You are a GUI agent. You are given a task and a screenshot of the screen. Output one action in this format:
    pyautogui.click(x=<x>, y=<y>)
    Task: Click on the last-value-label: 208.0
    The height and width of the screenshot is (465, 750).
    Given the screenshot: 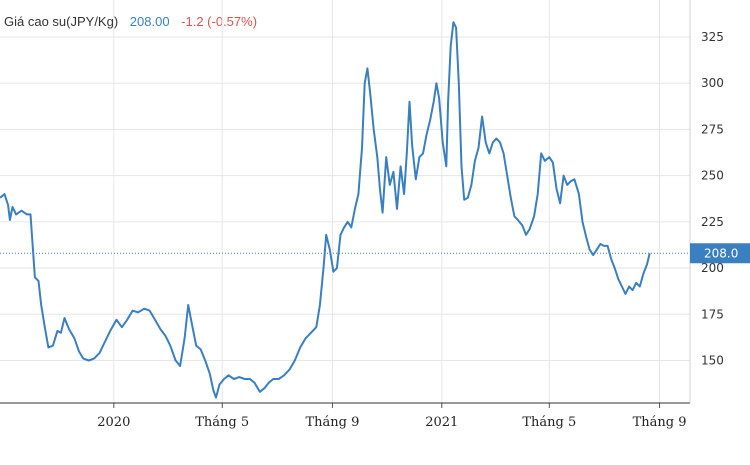 What is the action you would take?
    pyautogui.click(x=721, y=253)
    